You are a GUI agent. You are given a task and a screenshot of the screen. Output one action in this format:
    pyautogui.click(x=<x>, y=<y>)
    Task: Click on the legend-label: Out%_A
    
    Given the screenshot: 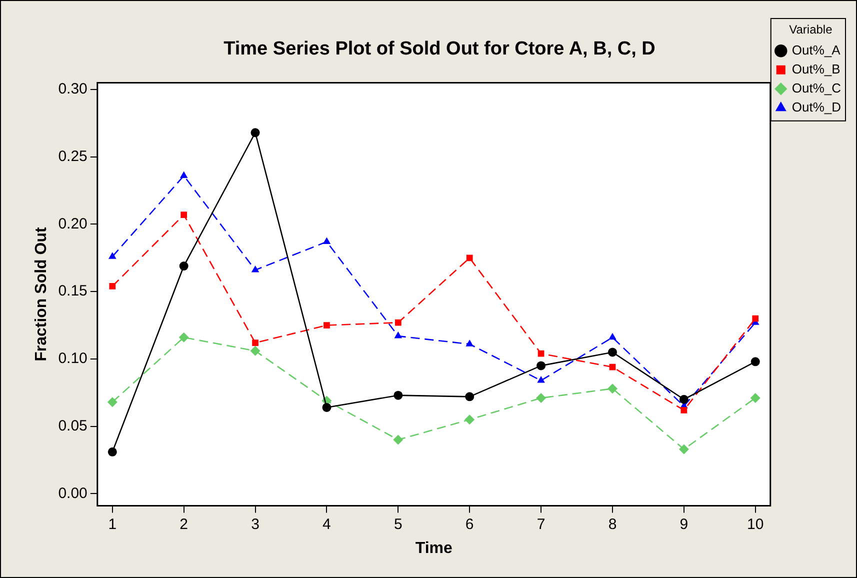 What is the action you would take?
    pyautogui.click(x=816, y=50)
    